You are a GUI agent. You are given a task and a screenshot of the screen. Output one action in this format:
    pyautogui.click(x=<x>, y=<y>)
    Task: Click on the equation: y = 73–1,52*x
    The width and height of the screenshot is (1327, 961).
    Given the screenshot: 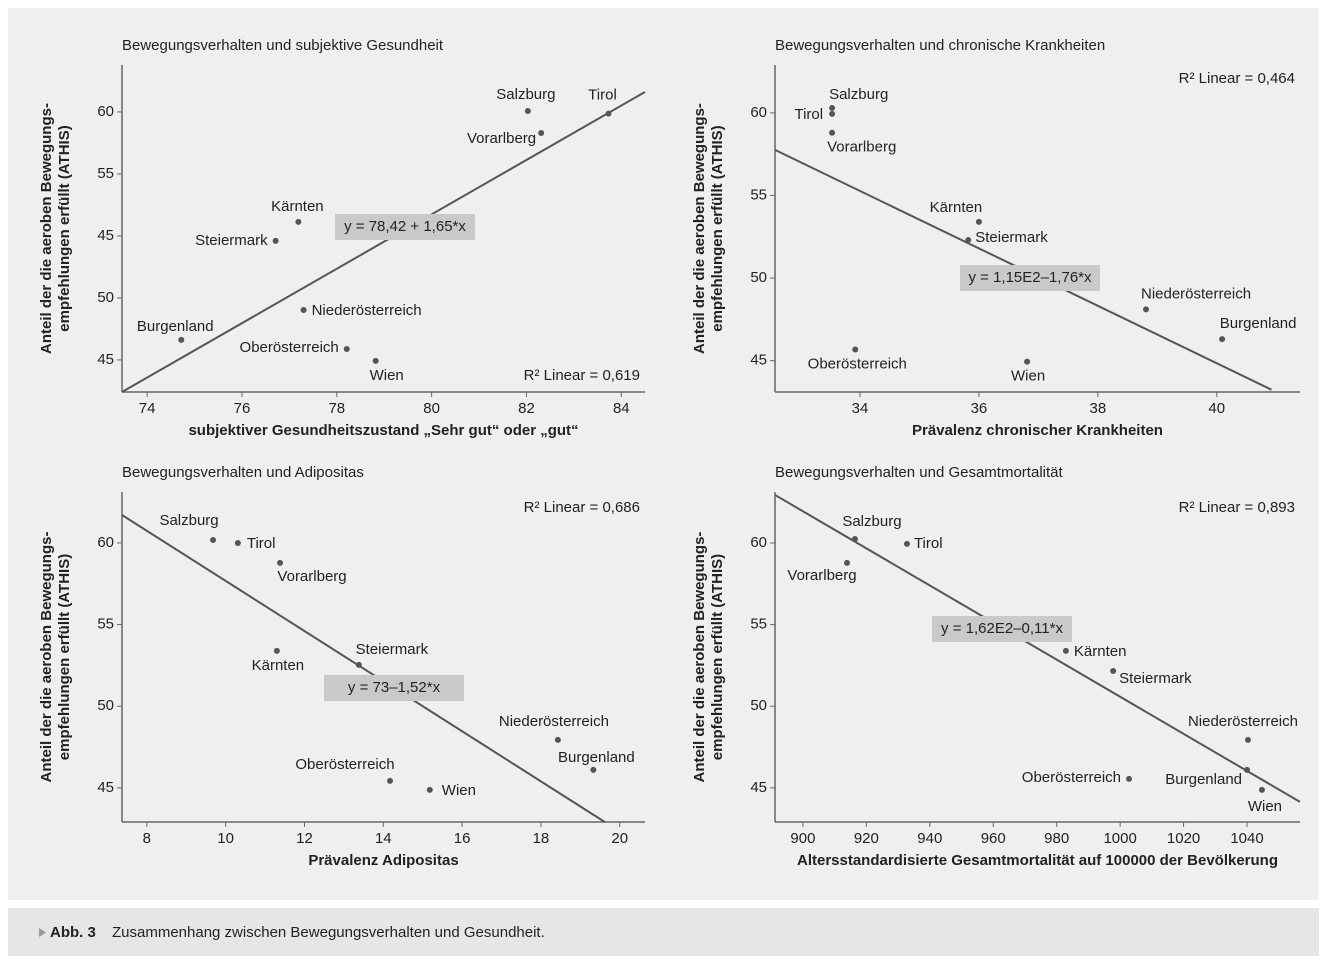 What is the action you would take?
    pyautogui.click(x=394, y=687)
    